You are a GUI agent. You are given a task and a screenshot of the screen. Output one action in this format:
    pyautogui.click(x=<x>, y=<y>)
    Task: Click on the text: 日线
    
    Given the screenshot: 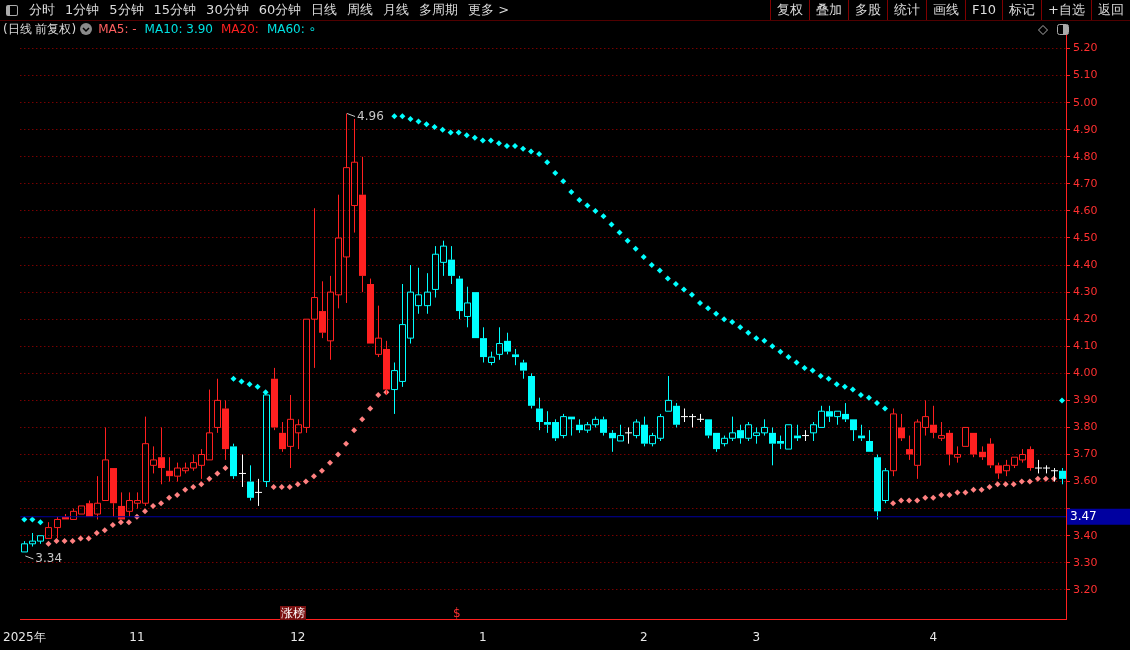 What is the action you would take?
    pyautogui.click(x=324, y=10)
    